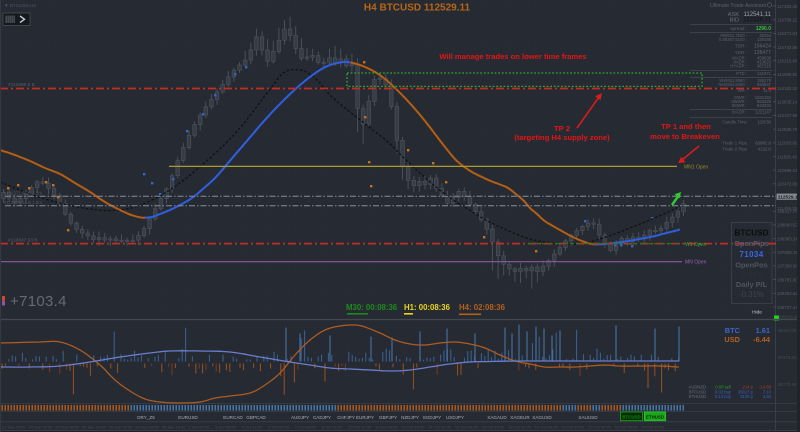  Describe the element at coordinates (787, 170) in the screenshot. I see `svg-text: 110999.24` at that location.